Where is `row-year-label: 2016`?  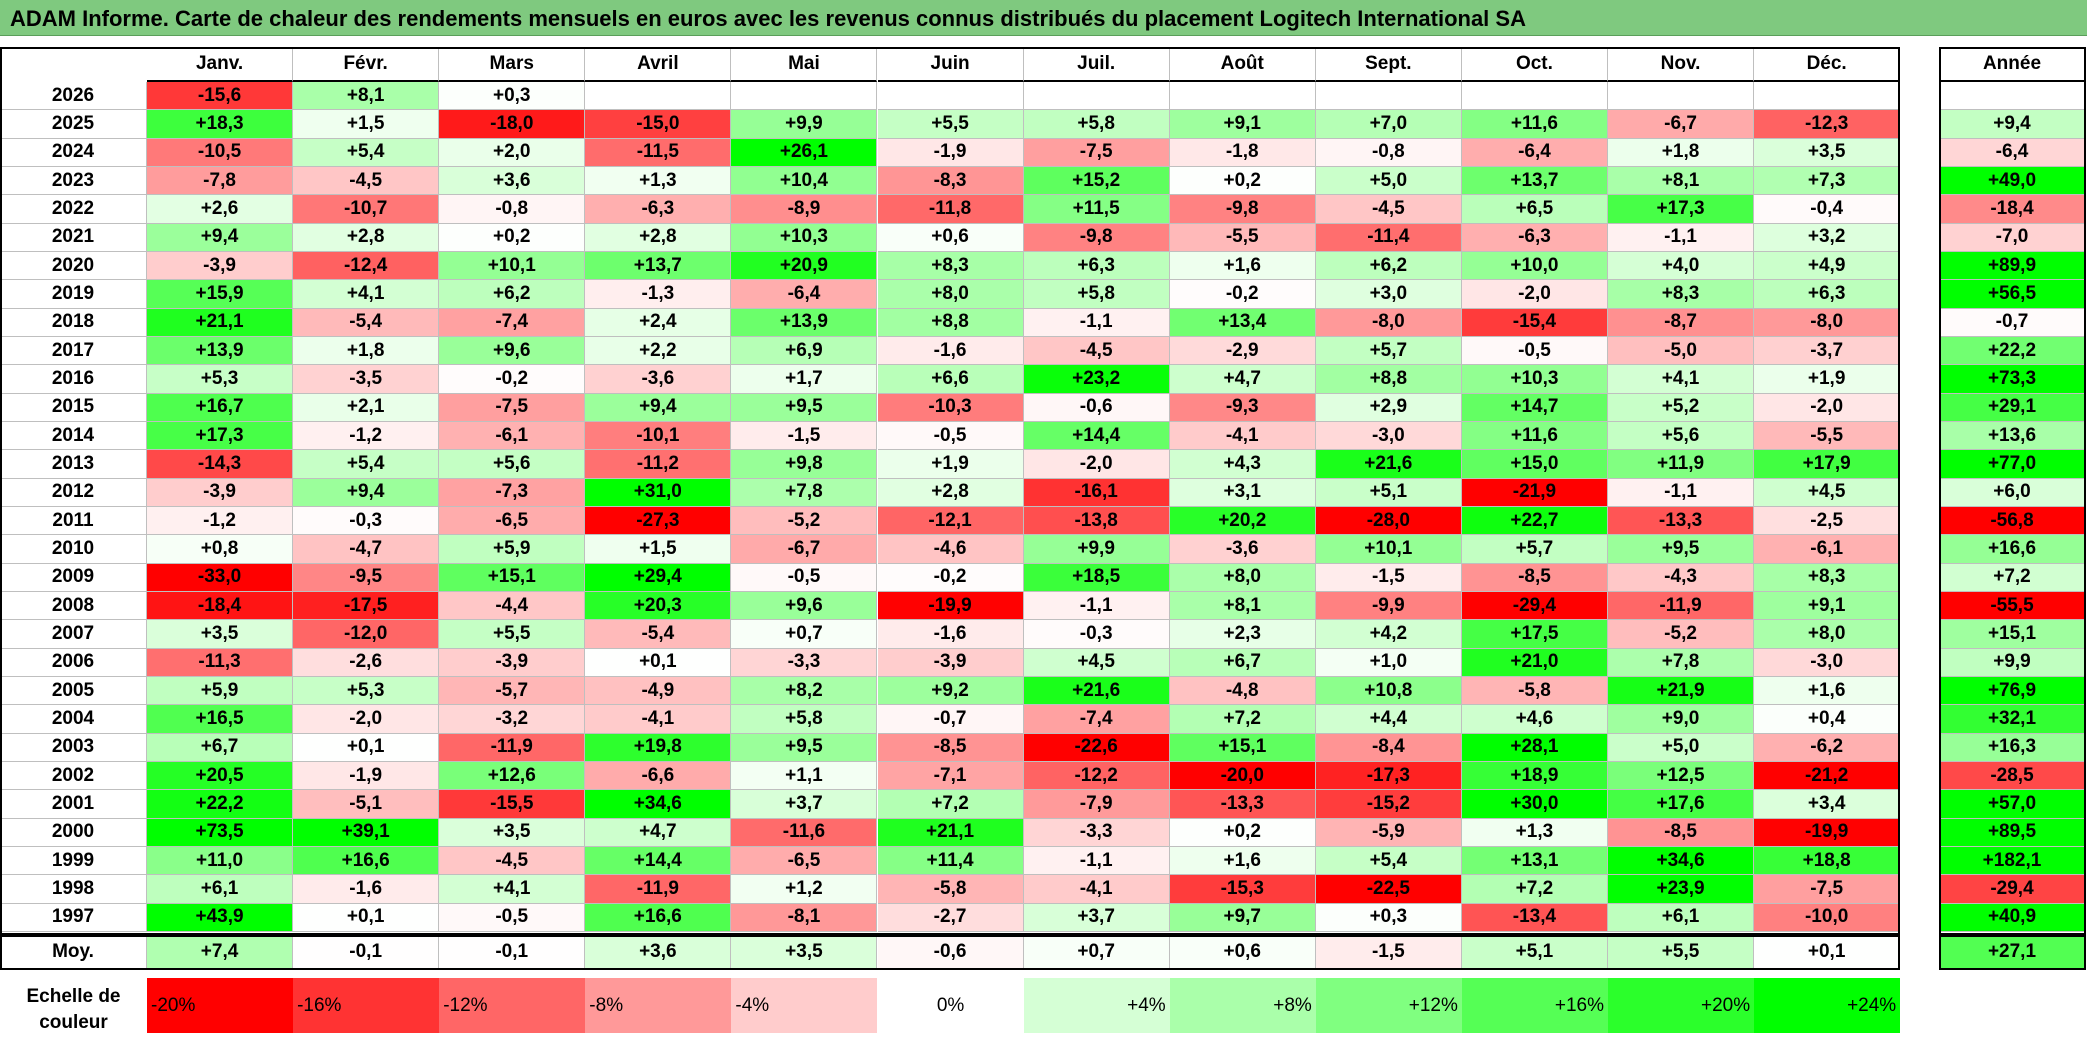
row-year-label: 2016 is located at coordinates (73, 379).